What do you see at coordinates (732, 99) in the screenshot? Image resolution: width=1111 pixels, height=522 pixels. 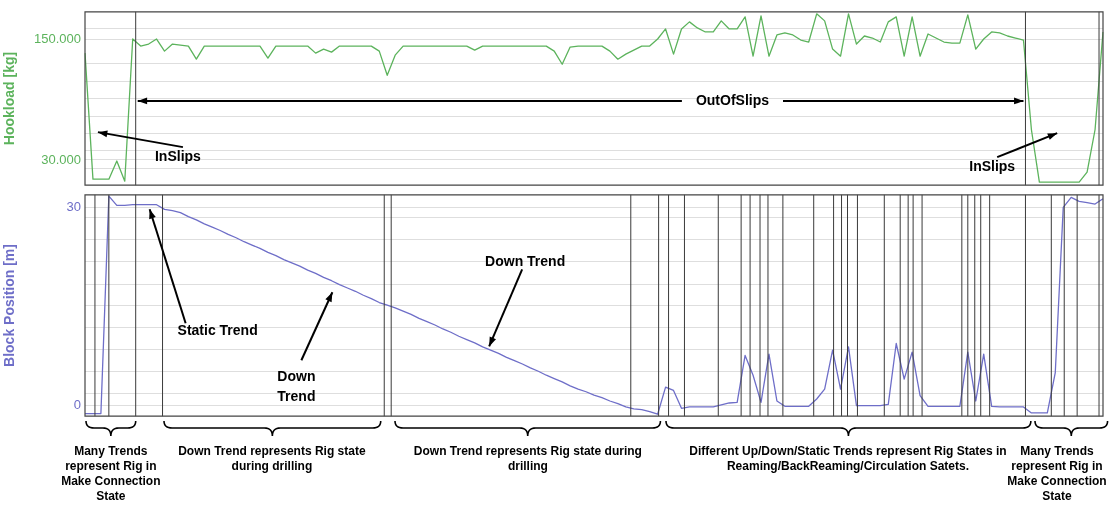 I see `annotation: OutOfSlips` at bounding box center [732, 99].